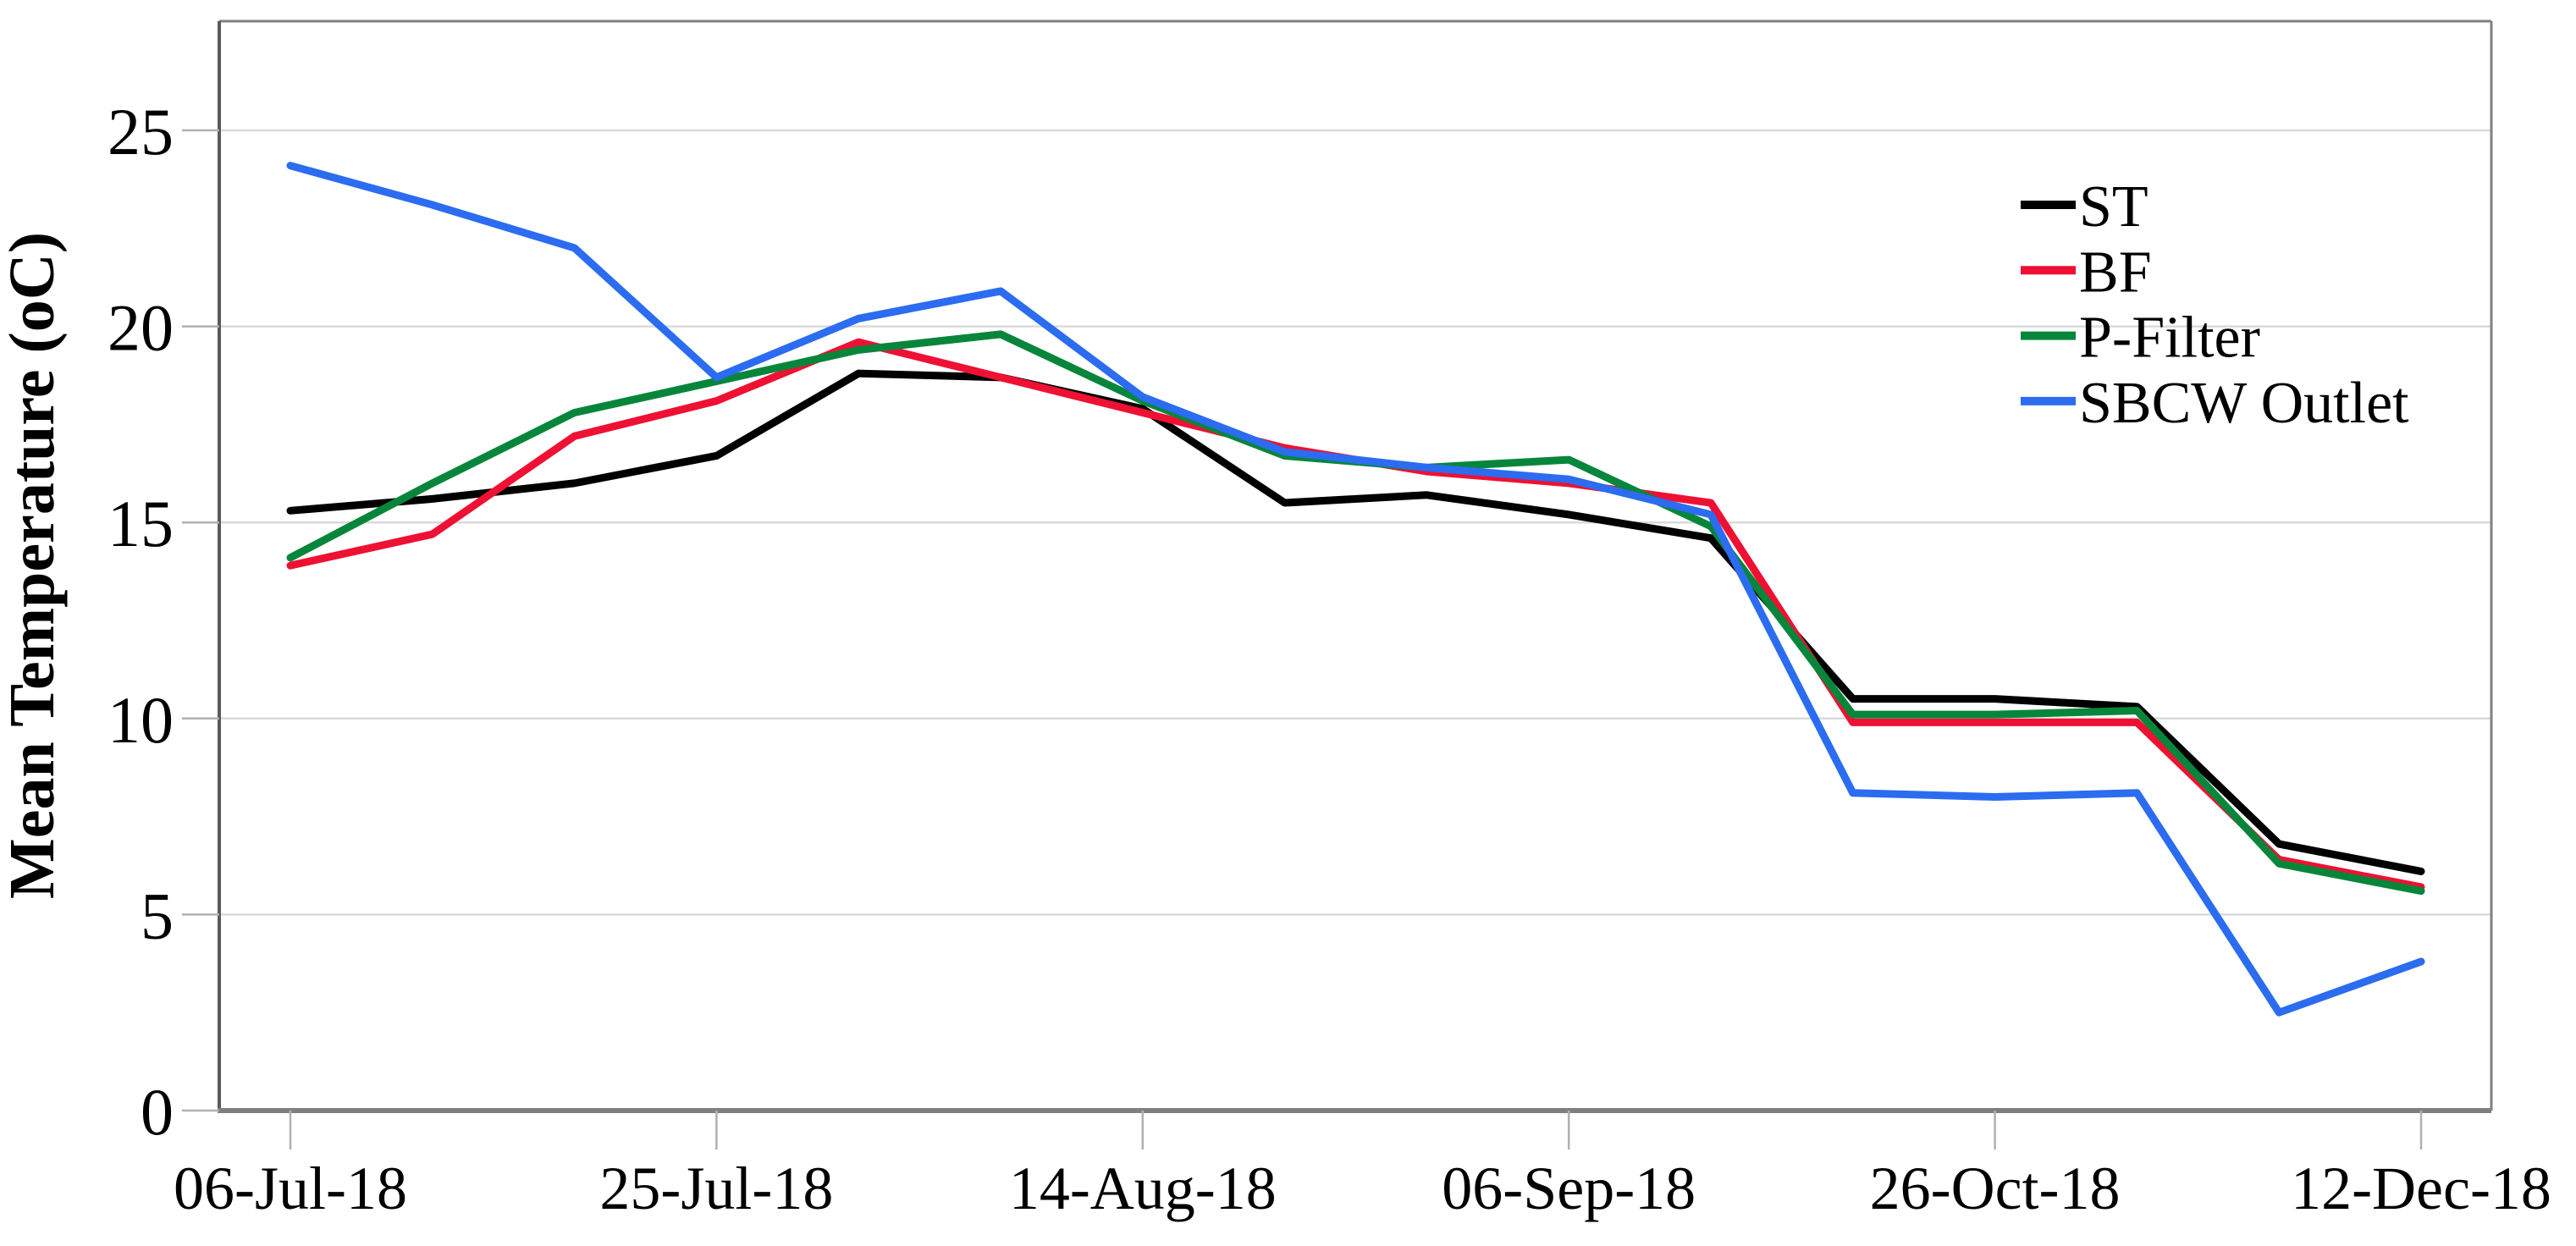 The height and width of the screenshot is (1246, 2576). I want to click on y-axis-tick-labels: 0 5 10 15 20 25, so click(141, 622).